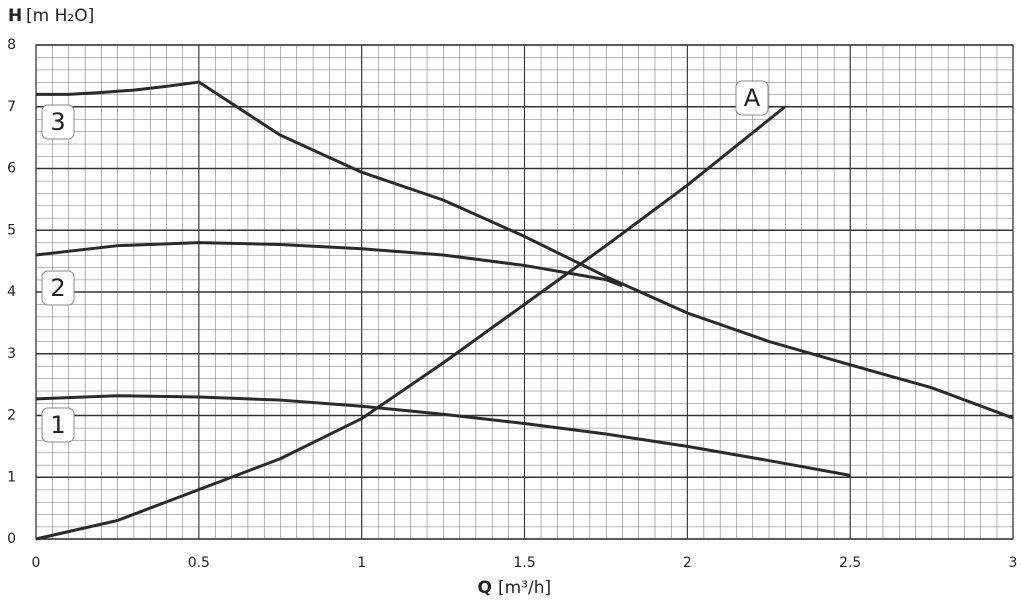  I want to click on y-tick-label: 7, so click(11, 107).